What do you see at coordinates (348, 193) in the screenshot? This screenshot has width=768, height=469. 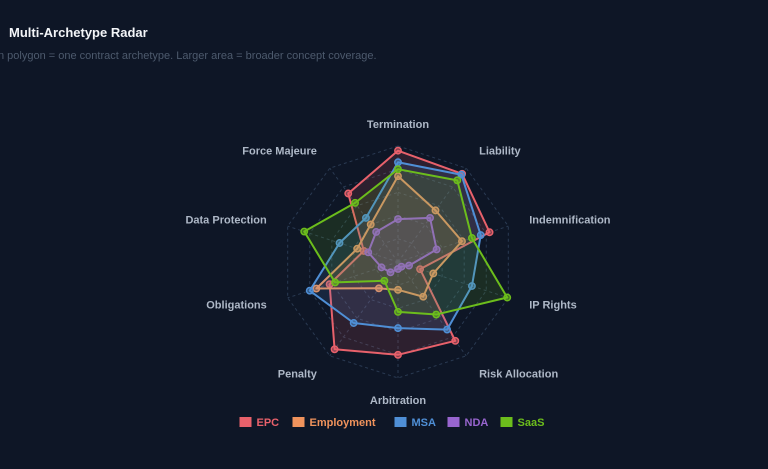 I see `data-point-epc-force-majeure` at bounding box center [348, 193].